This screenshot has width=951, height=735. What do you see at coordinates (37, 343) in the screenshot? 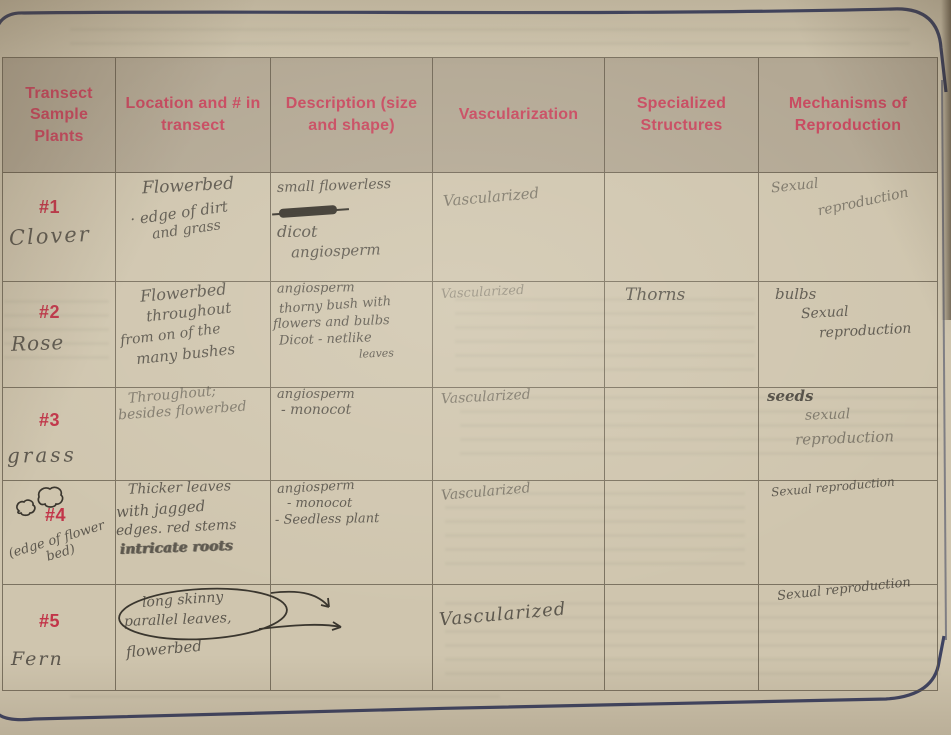
I see `plant-name: Rose` at bounding box center [37, 343].